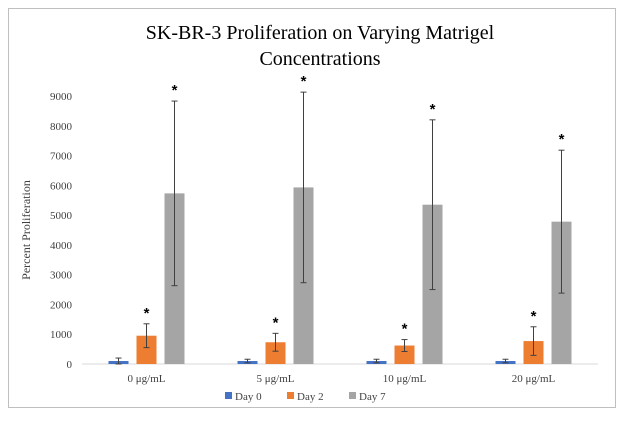 The image size is (628, 422). What do you see at coordinates (61, 276) in the screenshot?
I see `y-tick-label: 3000` at bounding box center [61, 276].